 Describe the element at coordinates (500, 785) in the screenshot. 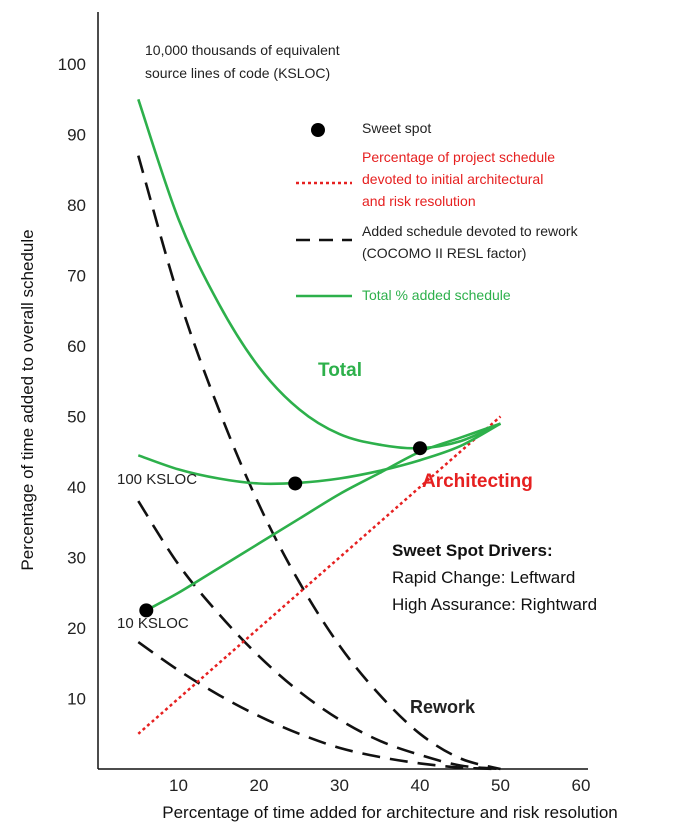

I see `x-tick-label: 50` at that location.